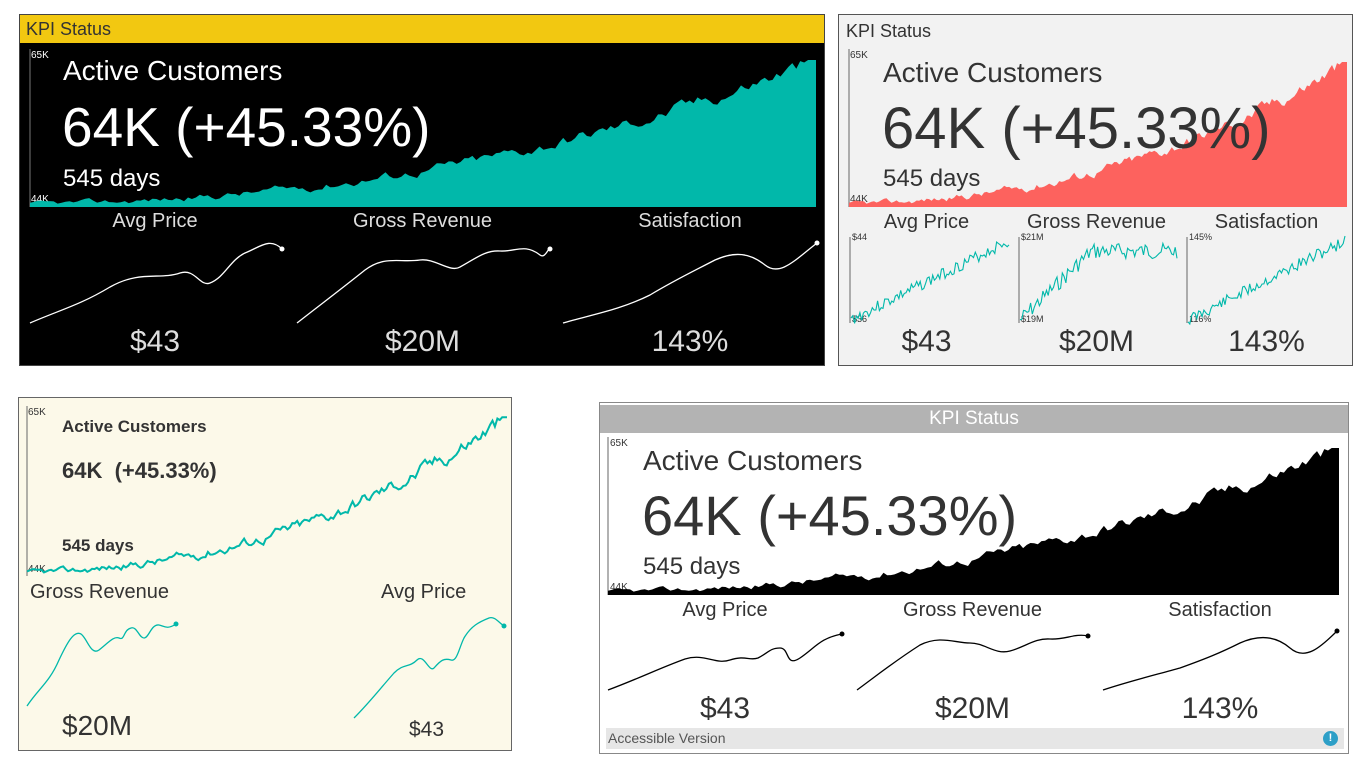 This screenshot has width=1366, height=768. What do you see at coordinates (1032, 319) in the screenshot?
I see `gross-revenue-axis-min: $19M` at bounding box center [1032, 319].